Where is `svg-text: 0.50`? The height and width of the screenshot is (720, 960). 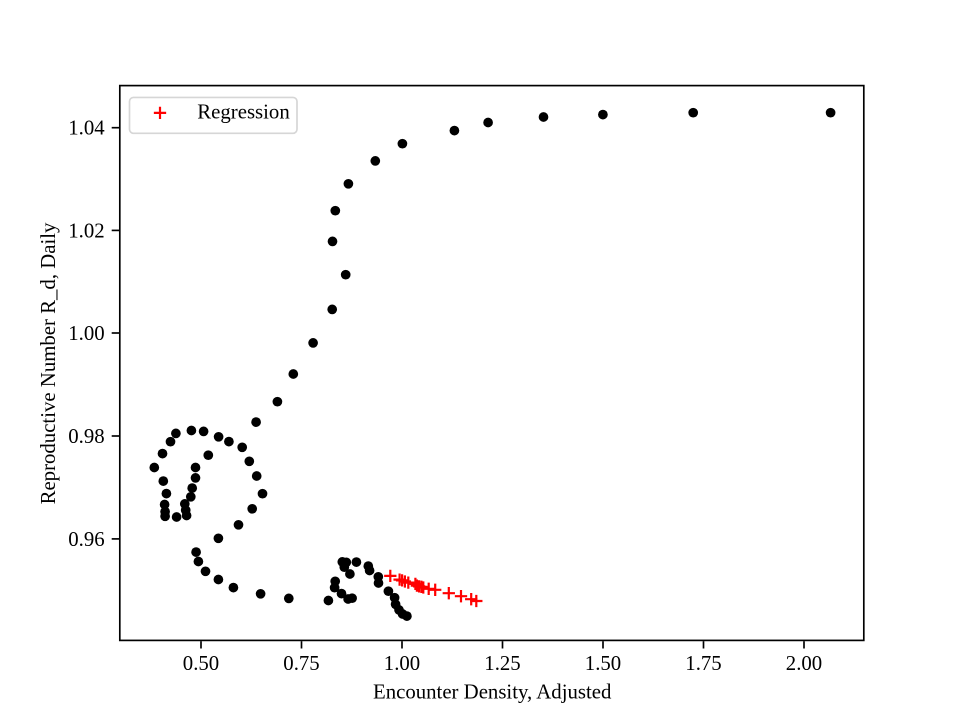
svg-text: 0.50 is located at coordinates (201, 663).